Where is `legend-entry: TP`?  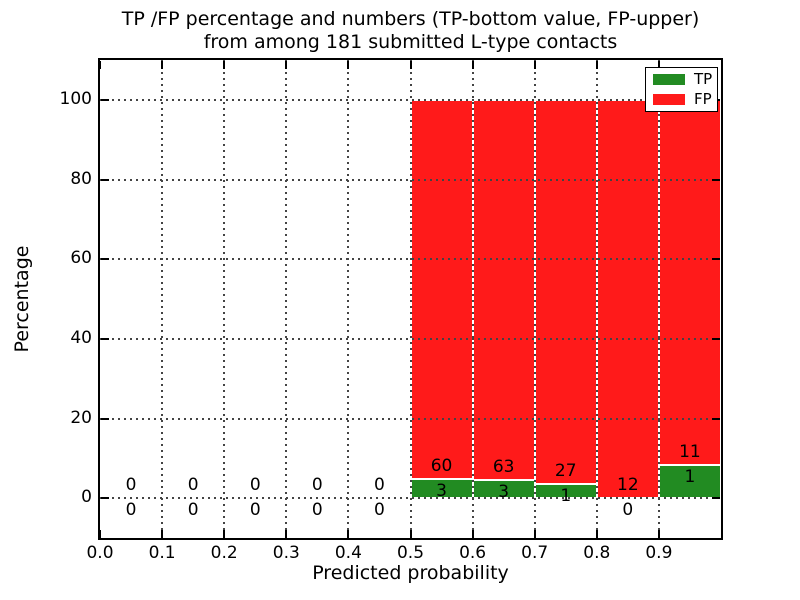
legend-entry: TP is located at coordinates (685, 79).